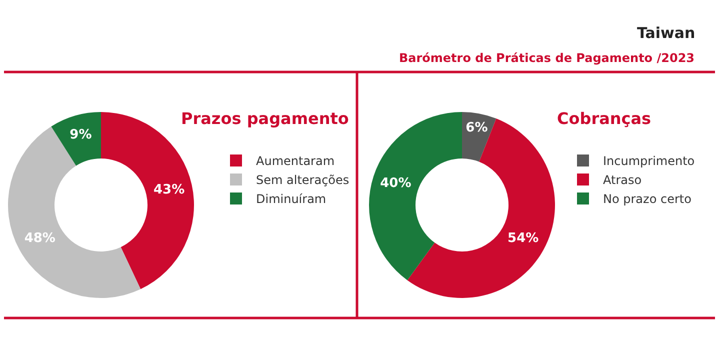 The width and height of the screenshot is (719, 340). Describe the element at coordinates (396, 183) in the screenshot. I see `data-label: 40%` at that location.